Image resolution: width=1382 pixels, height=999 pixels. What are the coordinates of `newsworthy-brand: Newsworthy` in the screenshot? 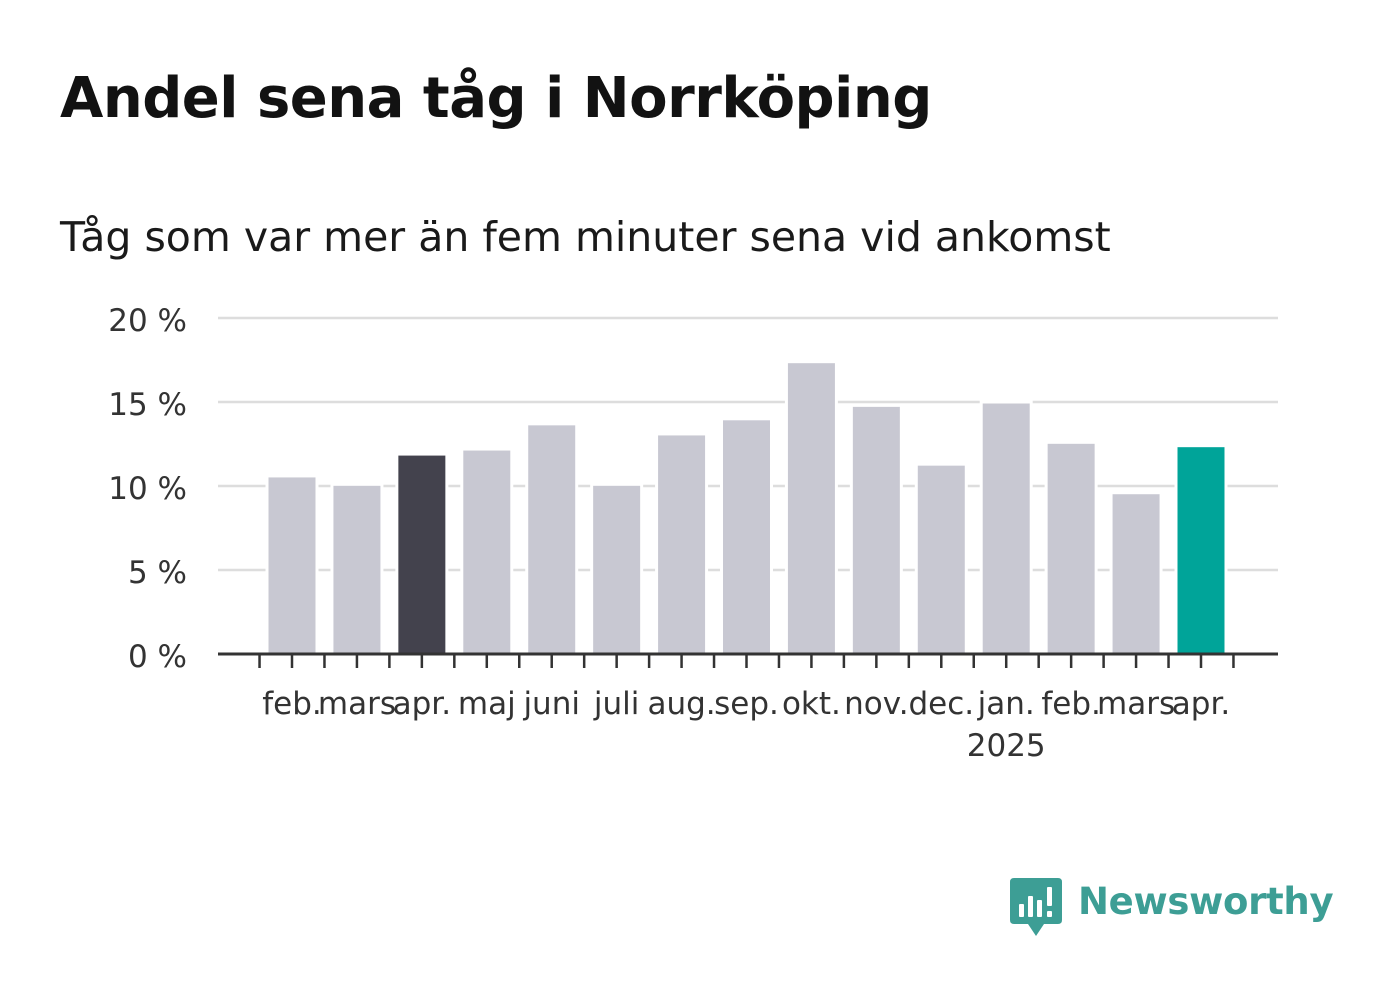 It's located at (1172, 909).